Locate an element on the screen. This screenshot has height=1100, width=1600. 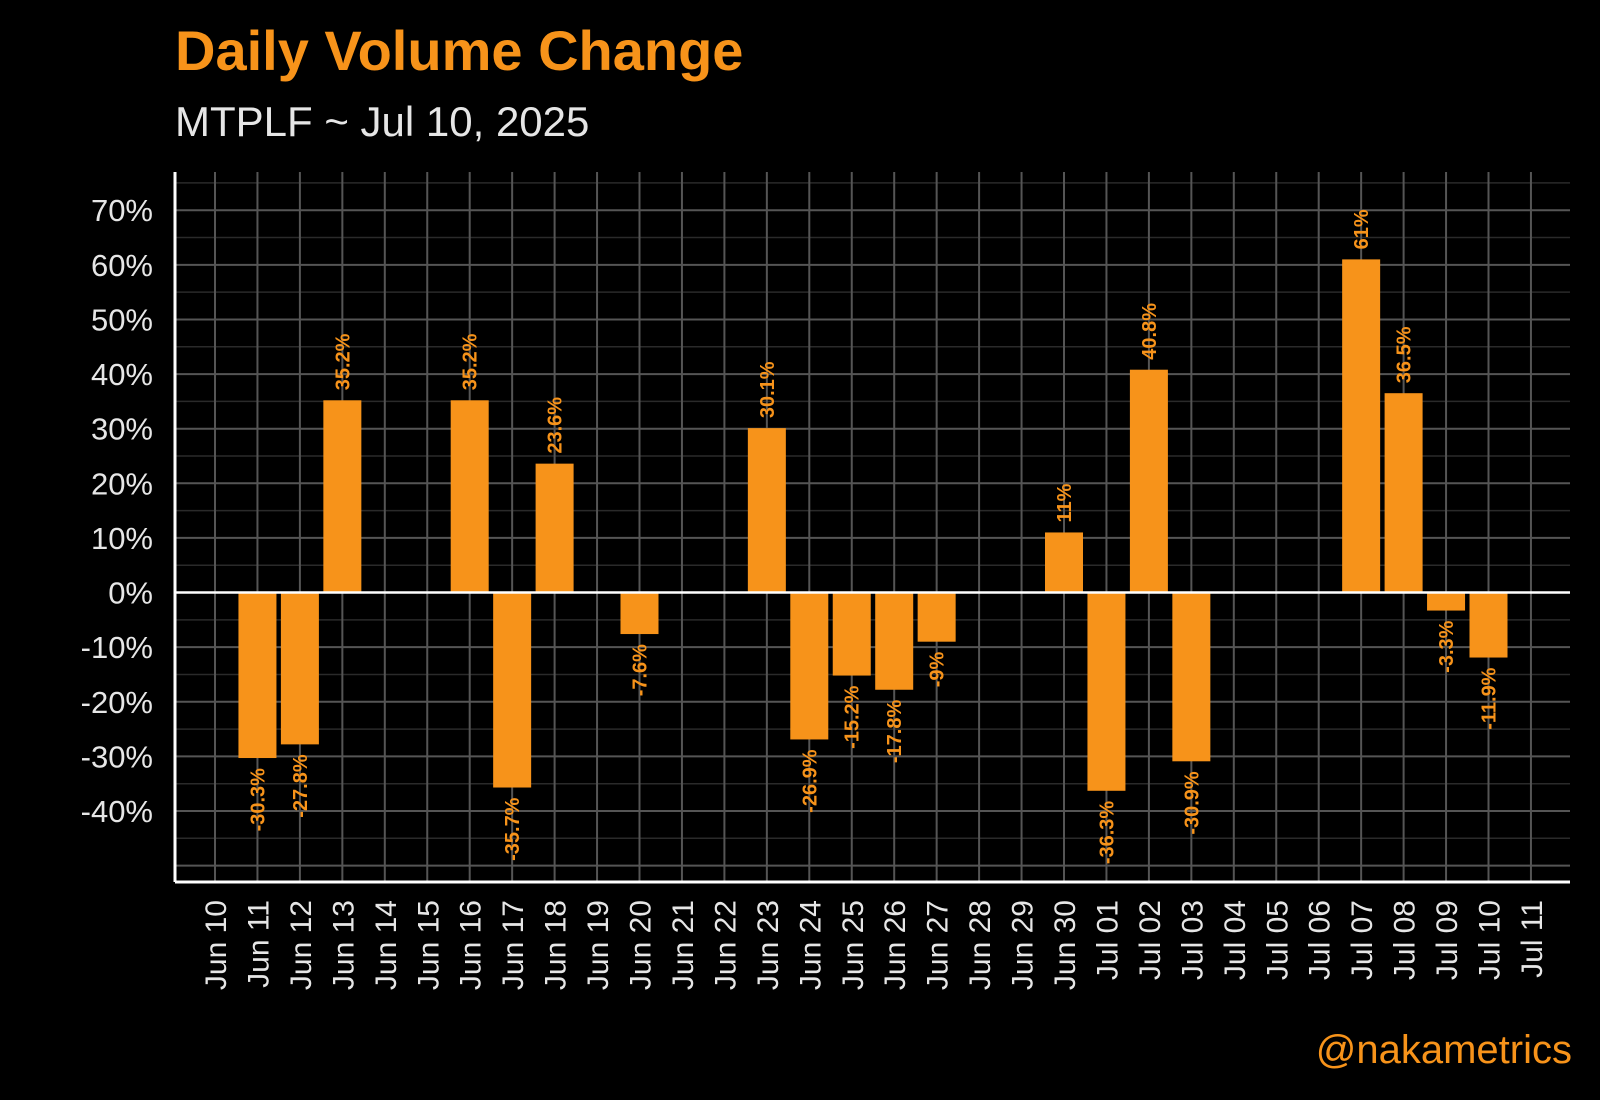
data-label: -26.9% is located at coordinates (810, 781).